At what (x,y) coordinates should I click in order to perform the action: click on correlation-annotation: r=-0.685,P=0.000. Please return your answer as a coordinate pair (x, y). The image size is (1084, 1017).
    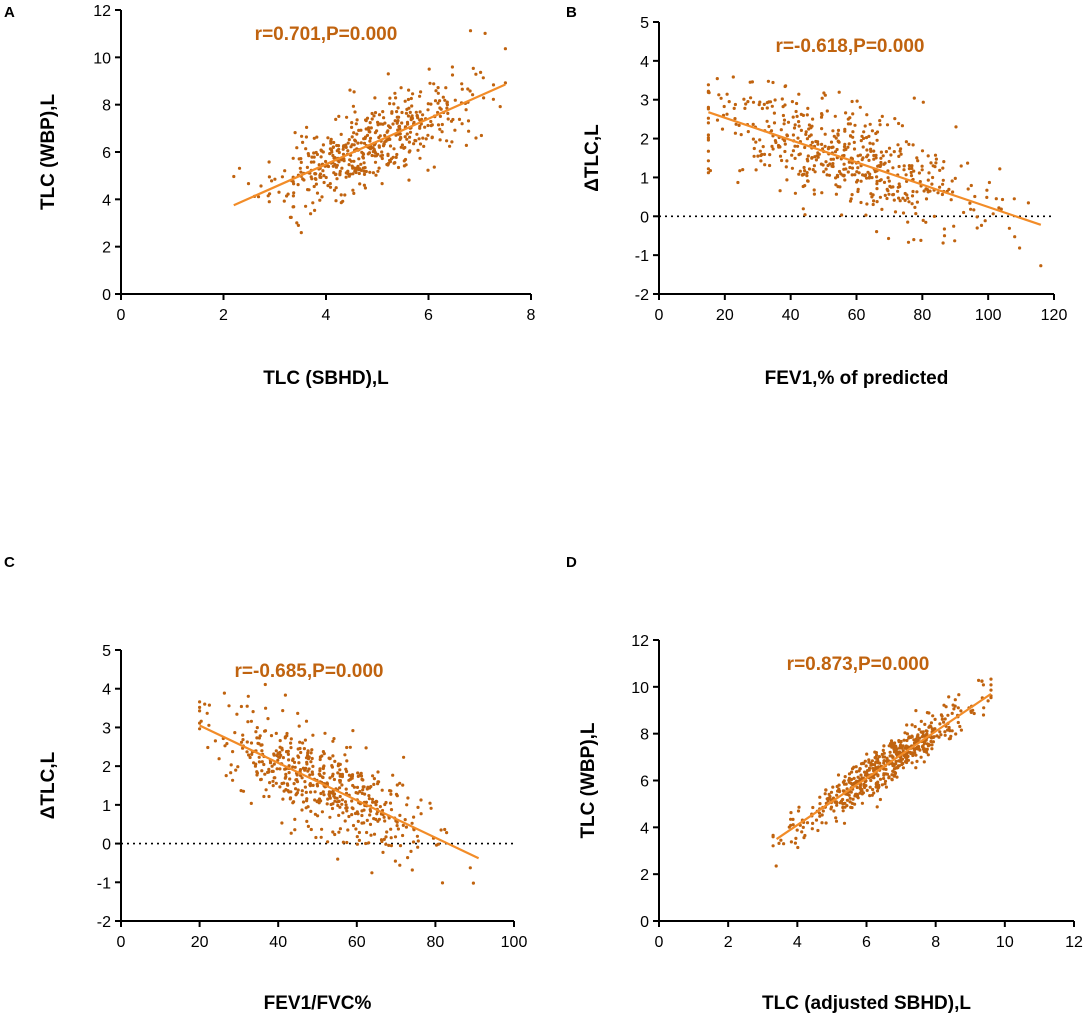
    Looking at the image, I should click on (309, 671).